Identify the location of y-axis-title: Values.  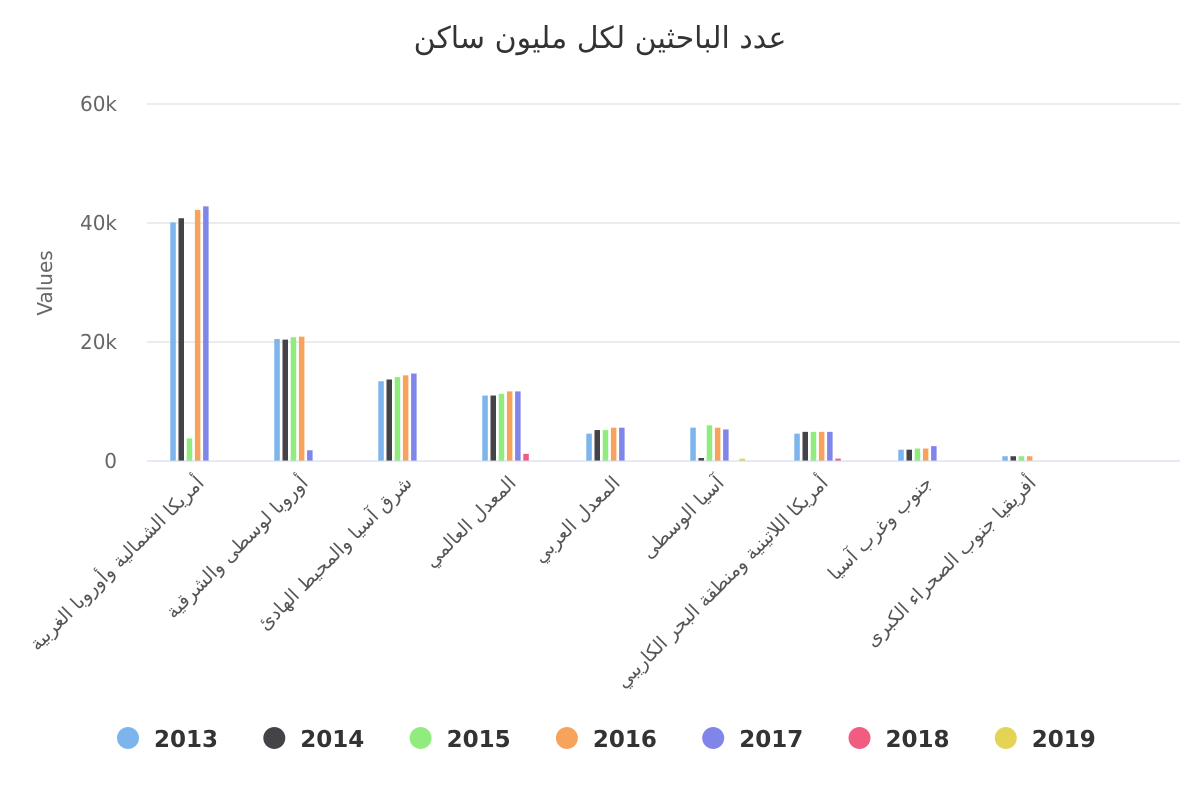
(45, 282).